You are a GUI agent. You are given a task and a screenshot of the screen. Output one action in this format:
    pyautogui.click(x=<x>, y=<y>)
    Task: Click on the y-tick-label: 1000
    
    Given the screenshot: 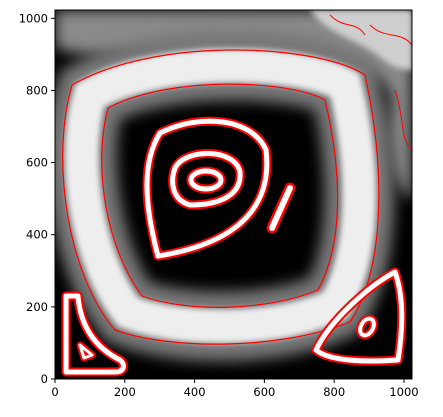 What is the action you would take?
    pyautogui.click(x=33, y=18)
    